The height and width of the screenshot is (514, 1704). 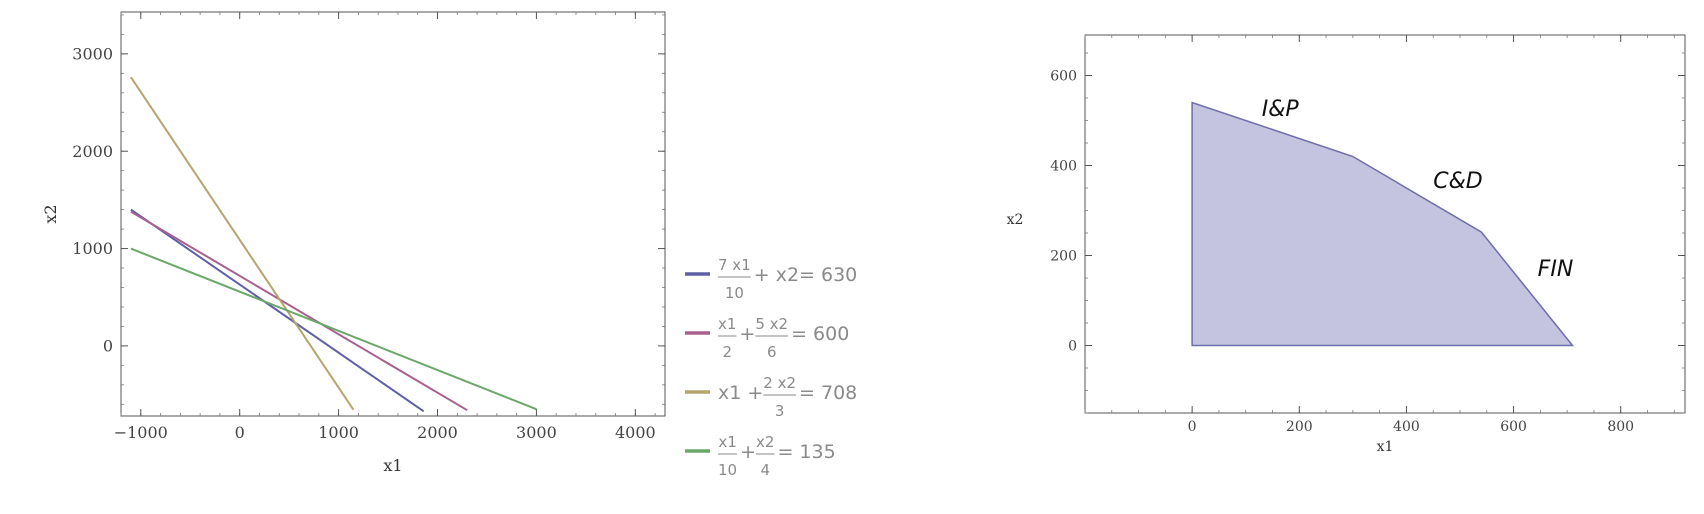 I want to click on legend-text: = 135, so click(x=806, y=452).